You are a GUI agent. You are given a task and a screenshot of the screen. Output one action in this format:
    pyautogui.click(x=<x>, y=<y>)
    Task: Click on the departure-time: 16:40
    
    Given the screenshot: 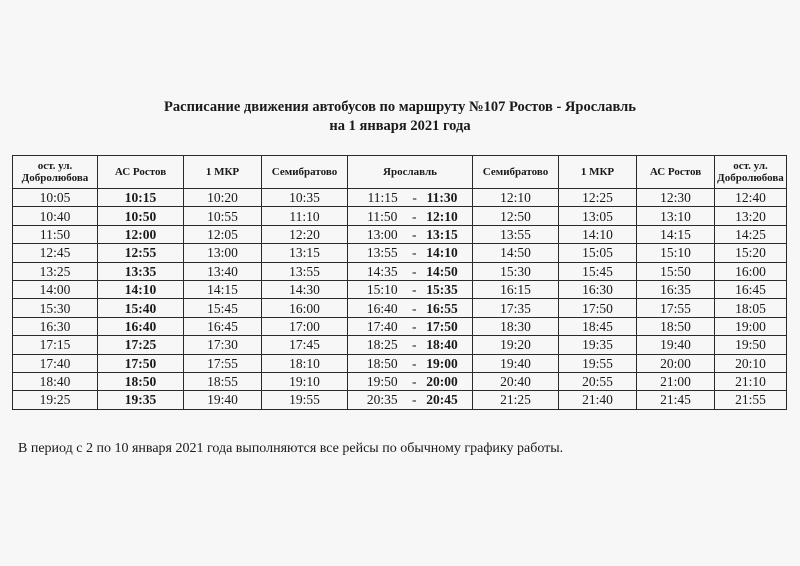 What is the action you would take?
    pyautogui.click(x=382, y=308)
    